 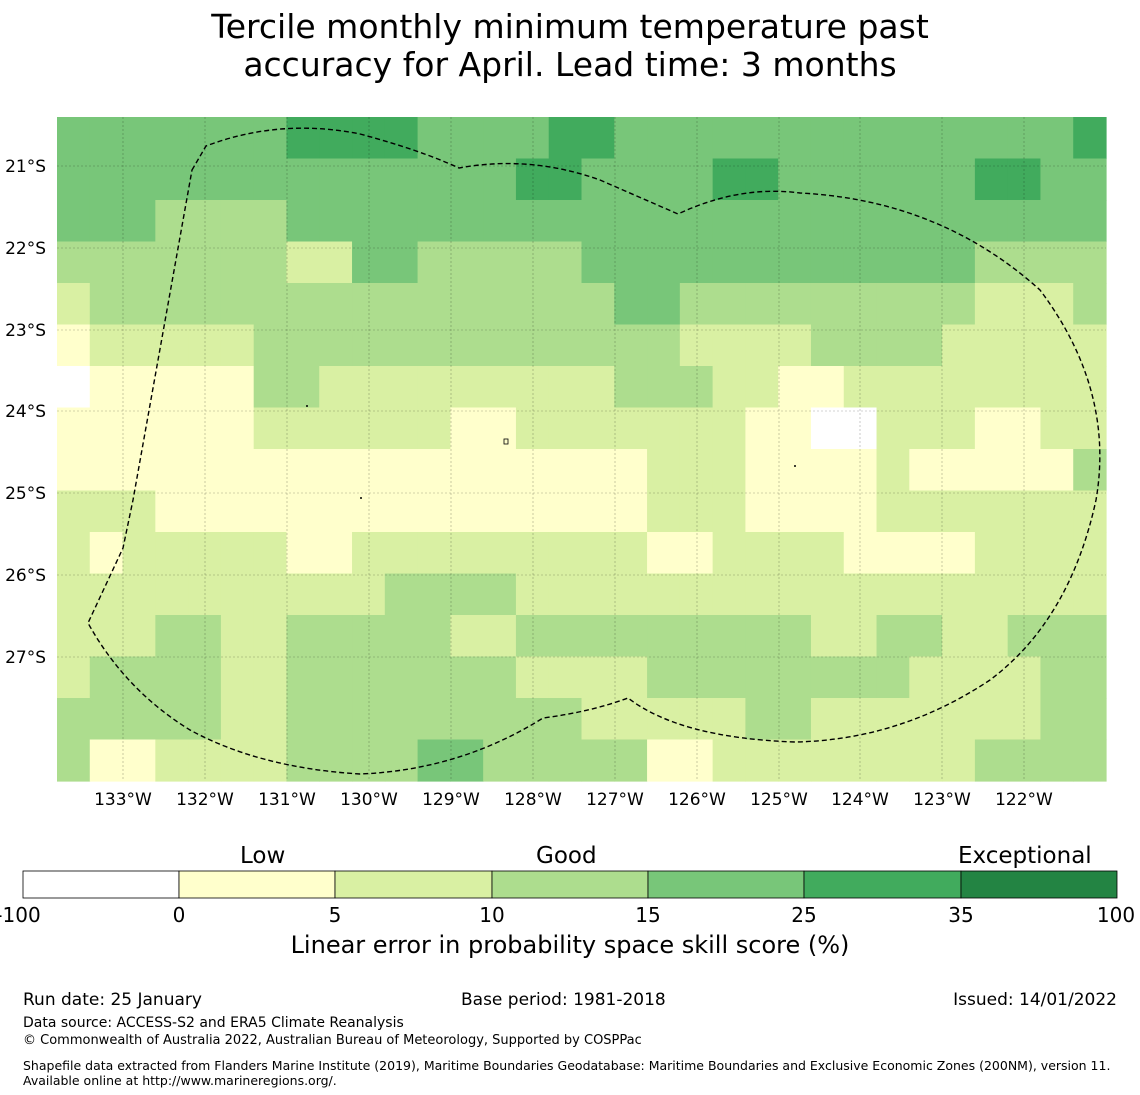 I want to click on latitude-label: 26°S, so click(x=25, y=576).